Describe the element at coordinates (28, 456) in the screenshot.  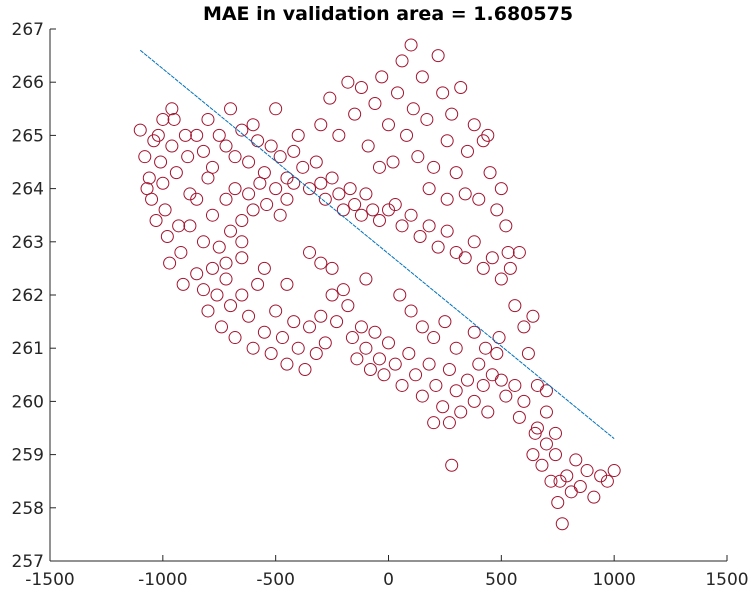
I see `y-tick-label: 259` at that location.